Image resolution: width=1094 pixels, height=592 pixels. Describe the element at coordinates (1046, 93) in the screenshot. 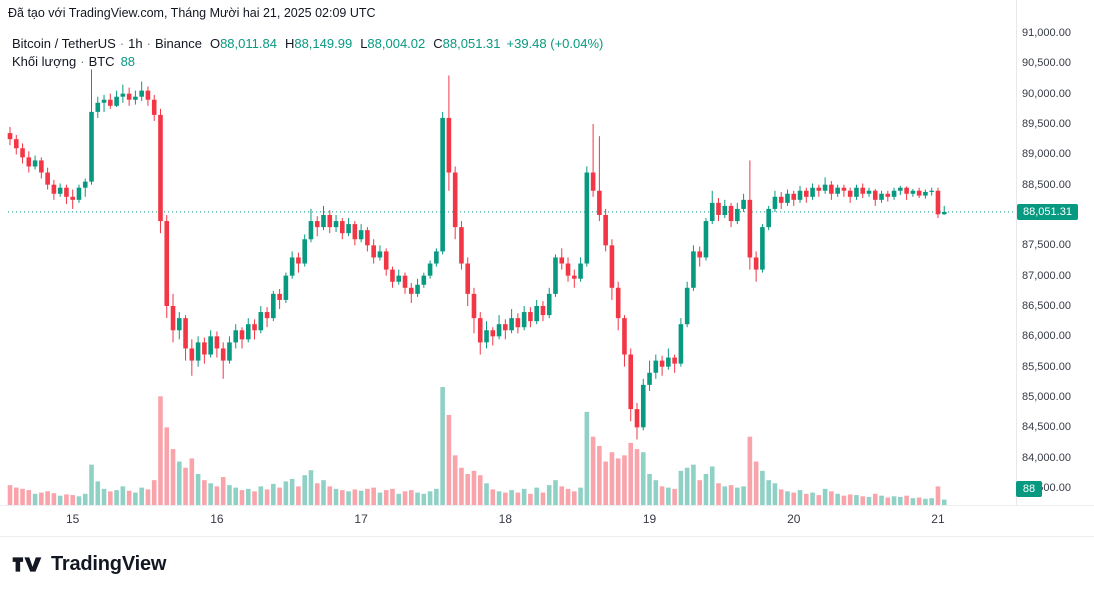

I see `price-axis-label: 90,000.00` at that location.